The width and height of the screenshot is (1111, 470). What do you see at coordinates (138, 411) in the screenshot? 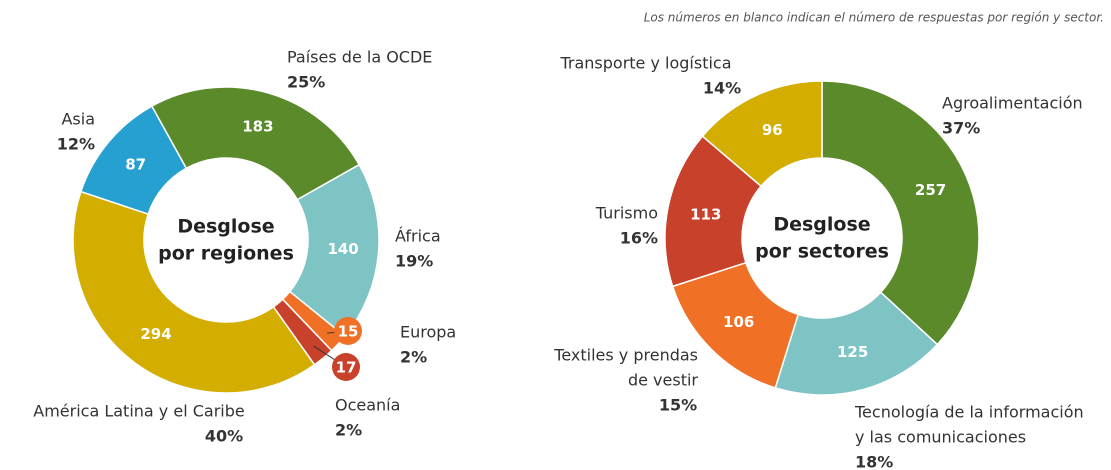
I see `slice-label: América Latina y el Caribe` at bounding box center [138, 411].